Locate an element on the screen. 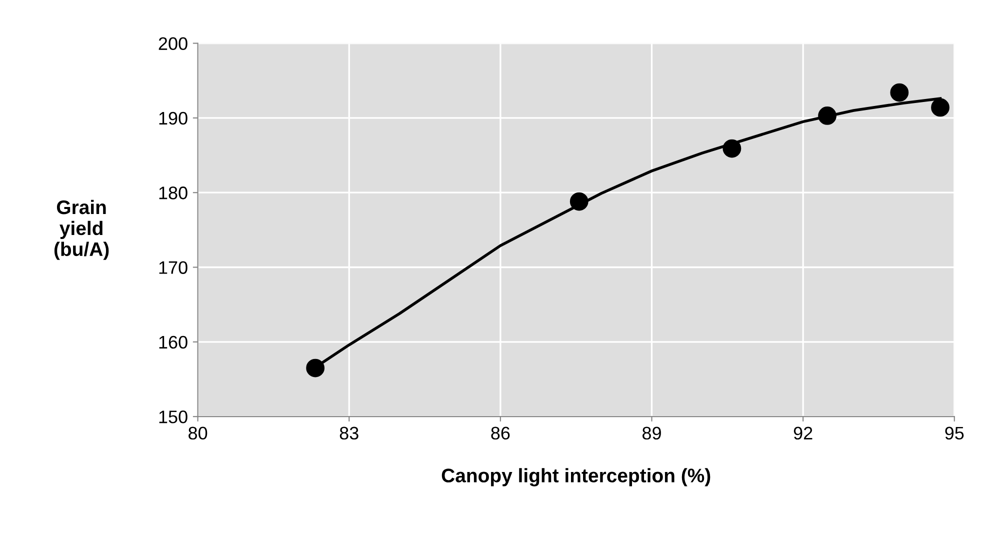  y-tick-label: 150 is located at coordinates (173, 417).